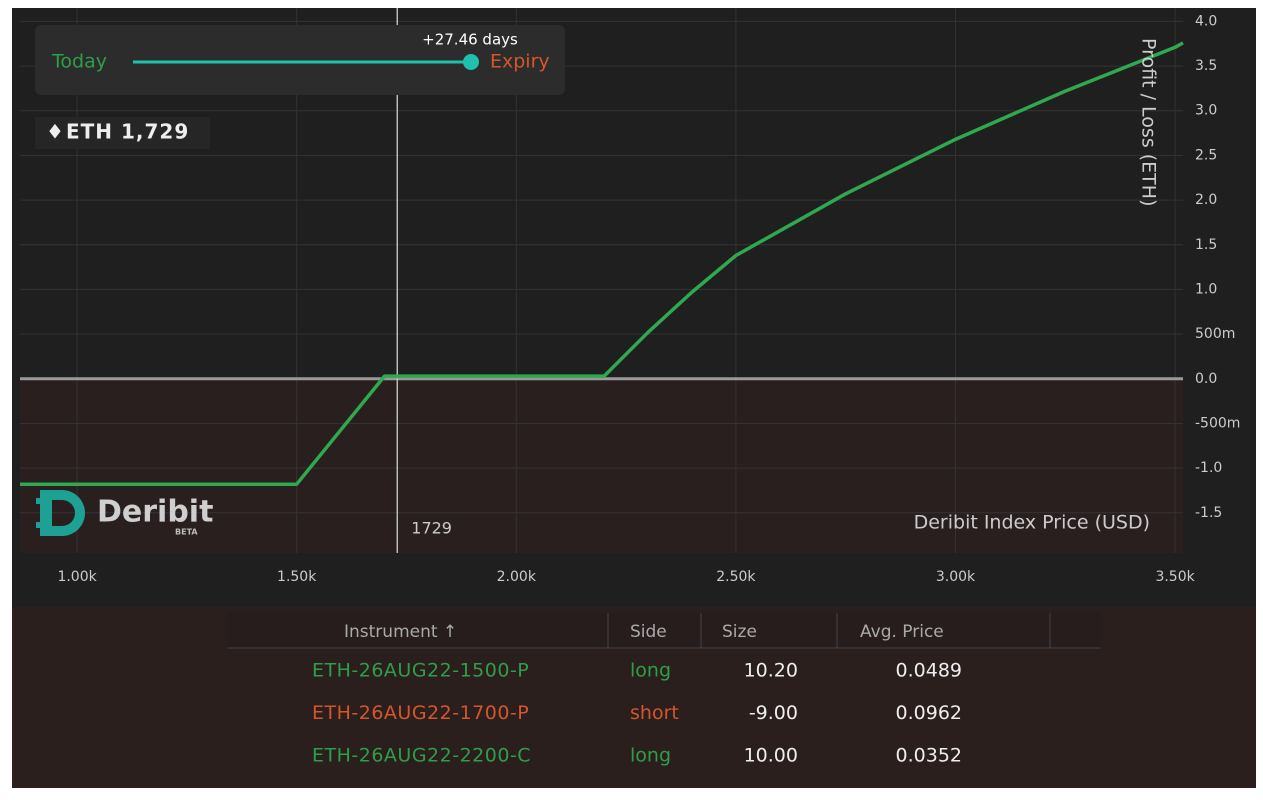 The height and width of the screenshot is (800, 1263). Describe the element at coordinates (297, 577) in the screenshot. I see `x-tick-label: 1.50k` at that location.